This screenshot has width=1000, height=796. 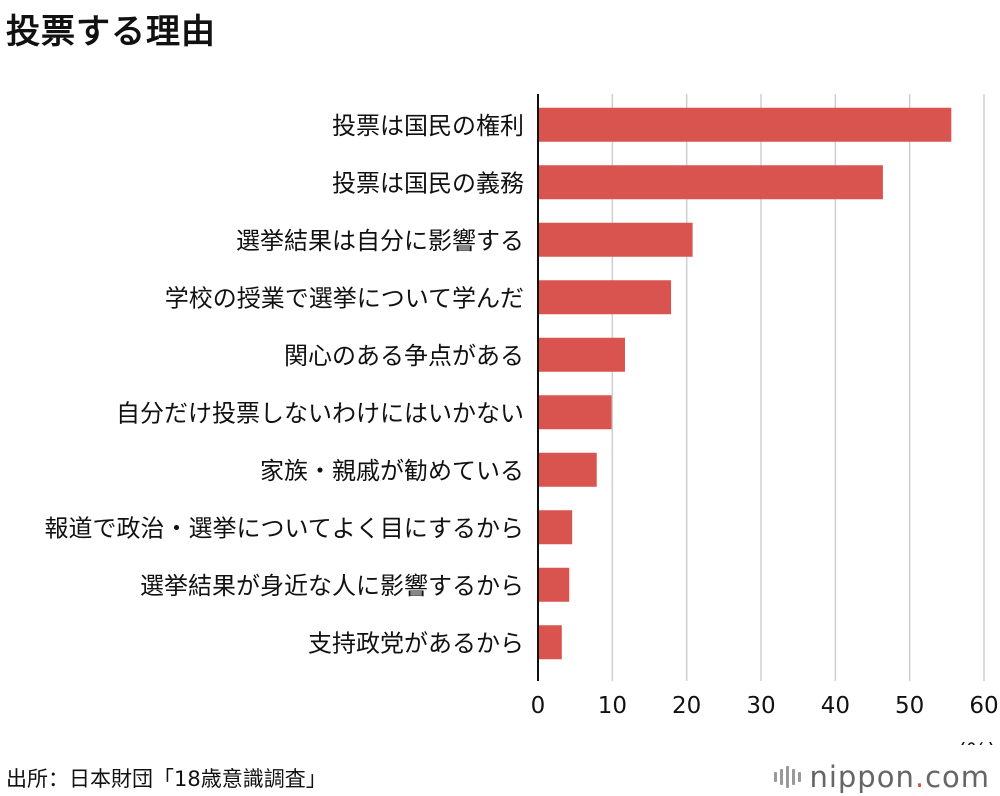 What do you see at coordinates (380, 241) in the screenshot?
I see `category-label: 選挙結果は自分に影響する` at bounding box center [380, 241].